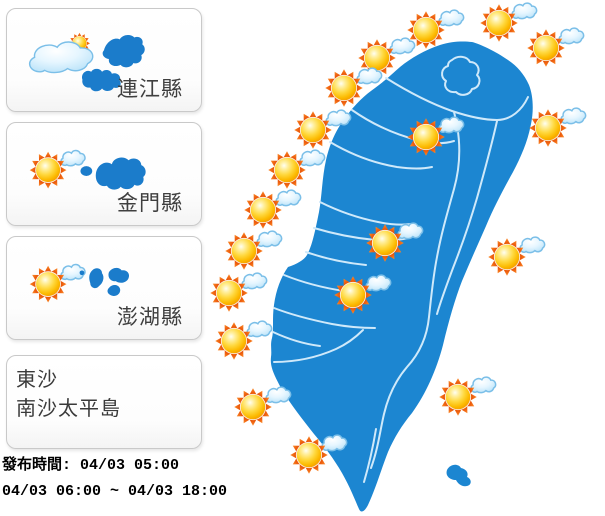 The width and height of the screenshot is (605, 516). I want to click on penghu-box-art, so click(79, 283).